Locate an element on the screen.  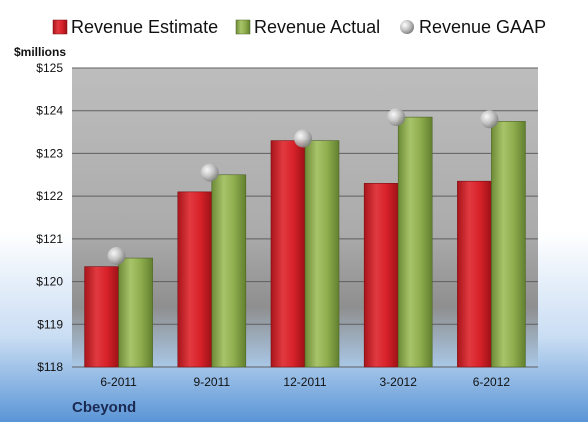
legend-item-actual: Revenue Actual is located at coordinates (307, 27).